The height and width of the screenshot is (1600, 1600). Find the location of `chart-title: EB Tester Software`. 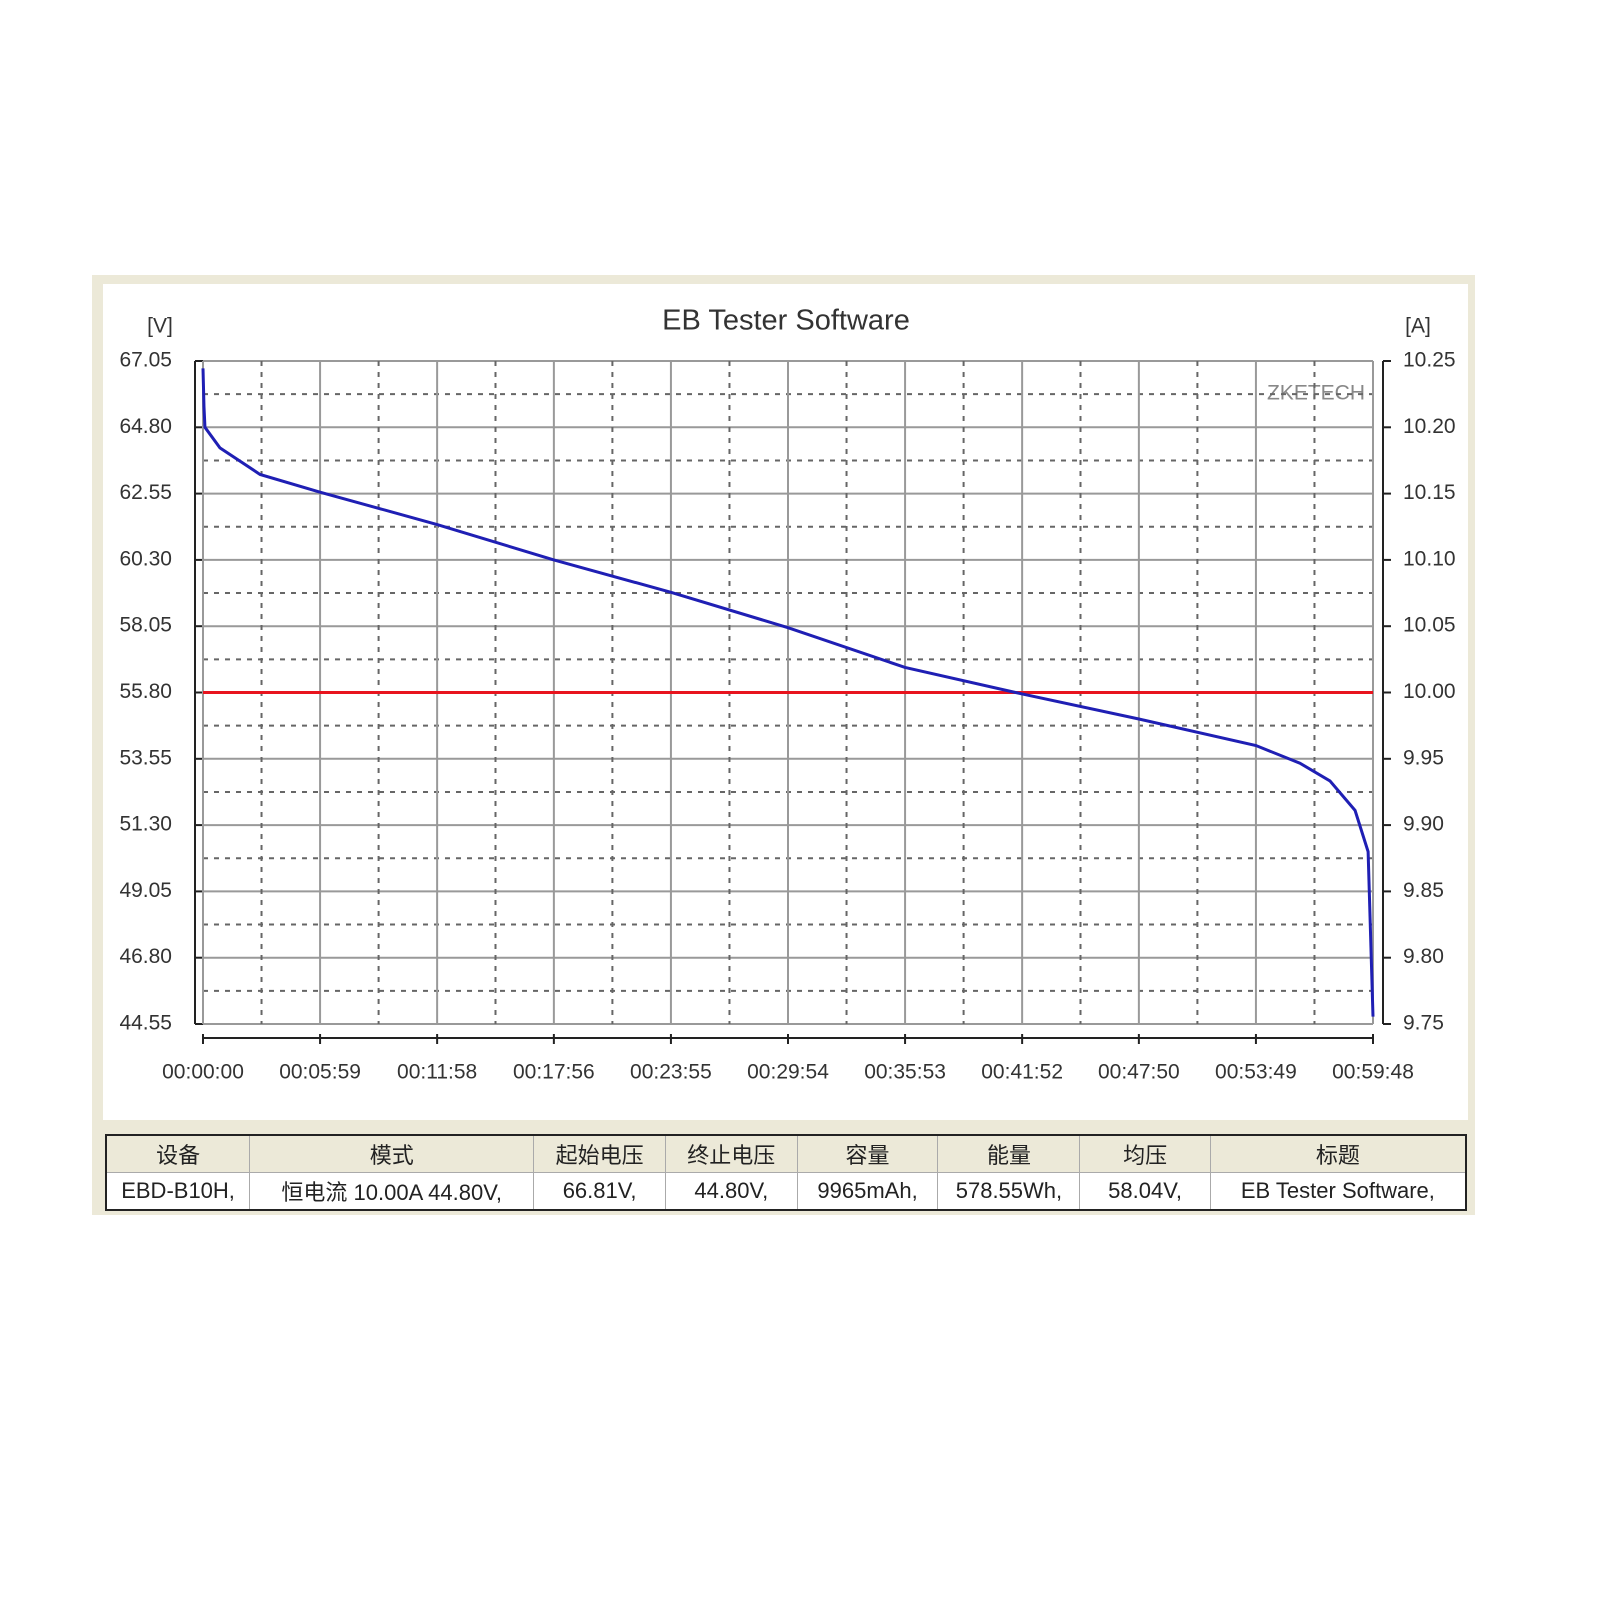

chart-title: EB Tester Software is located at coordinates (786, 321).